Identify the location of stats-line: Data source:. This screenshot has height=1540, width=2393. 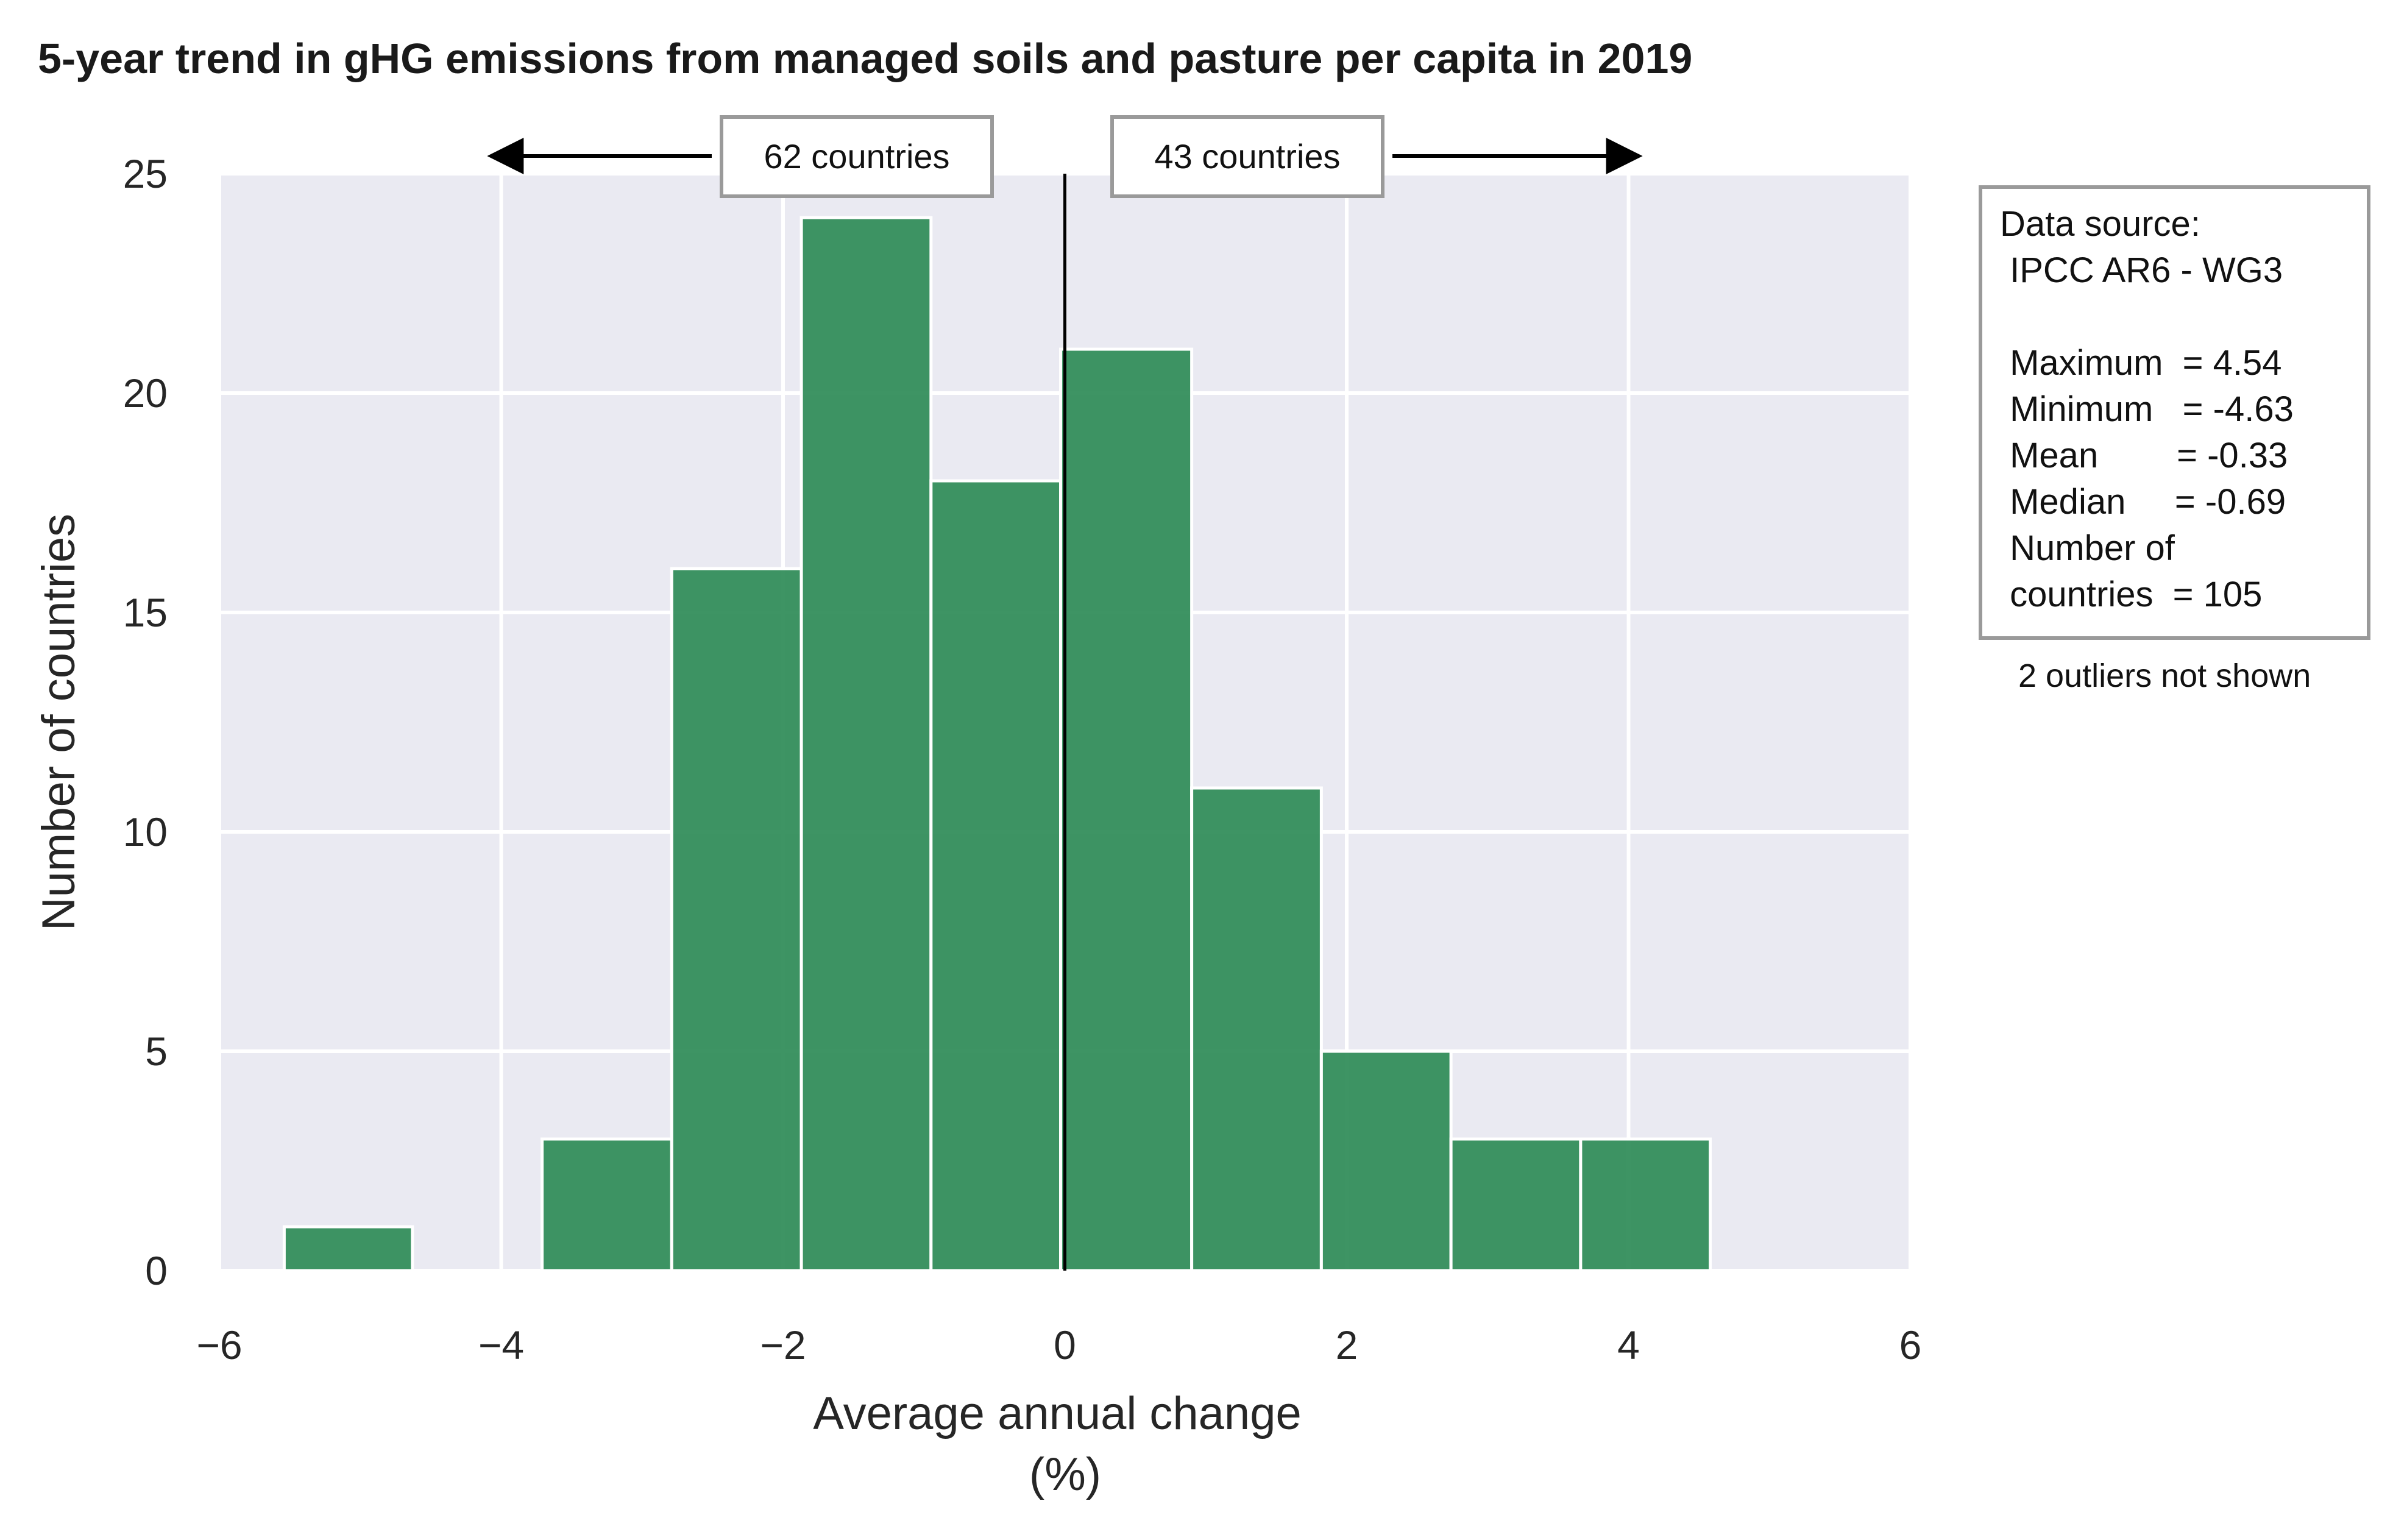
(2100, 224).